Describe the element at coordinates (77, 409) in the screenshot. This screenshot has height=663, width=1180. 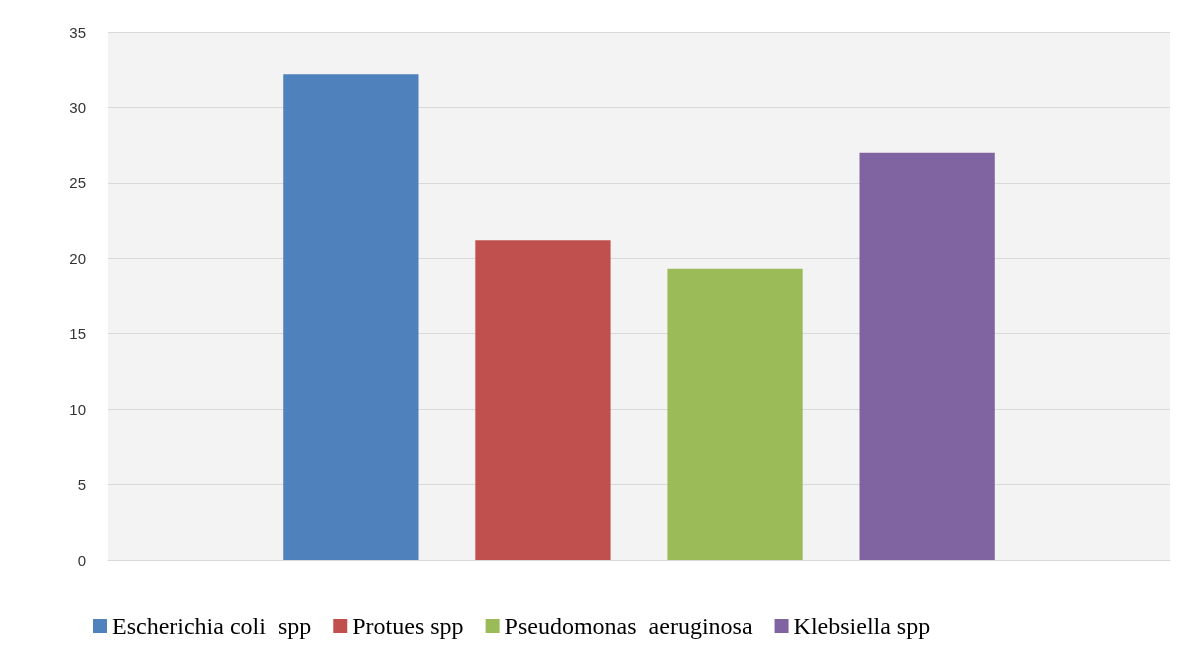
I see `y-tick-label: 10` at that location.